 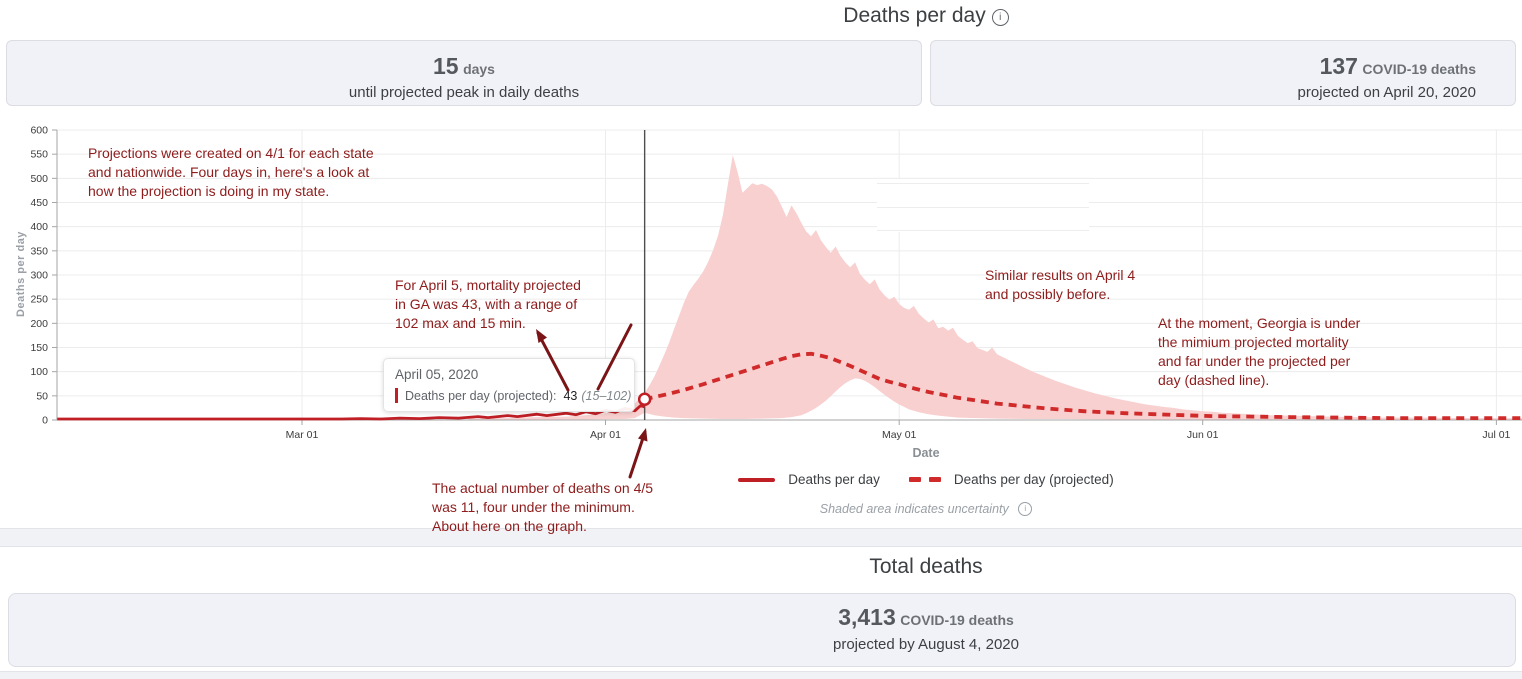 I want to click on y-tick-label: 0, so click(x=45, y=421).